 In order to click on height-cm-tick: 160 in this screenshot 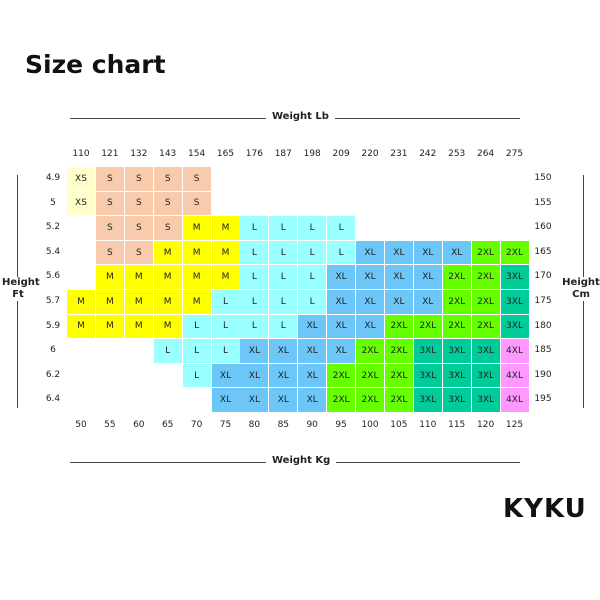, I will do `click(543, 227)`.